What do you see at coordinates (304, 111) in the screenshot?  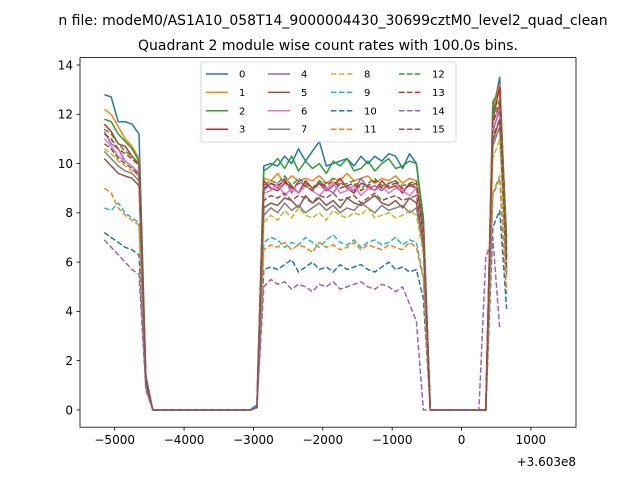 I see `legend-label-6: 6` at bounding box center [304, 111].